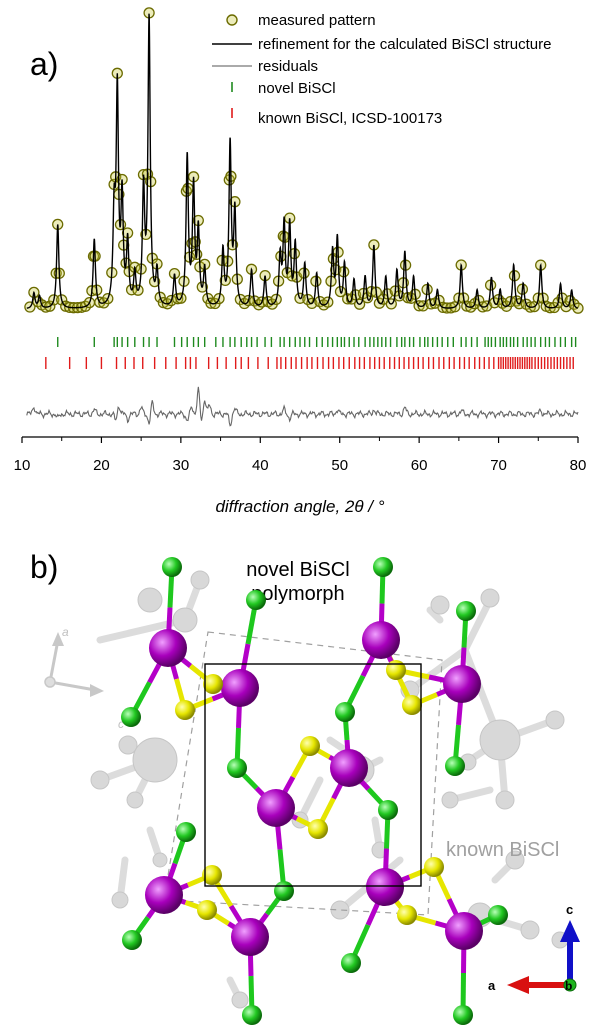  What do you see at coordinates (181, 465) in the screenshot?
I see `x-tick-label-30: 30` at bounding box center [181, 465].